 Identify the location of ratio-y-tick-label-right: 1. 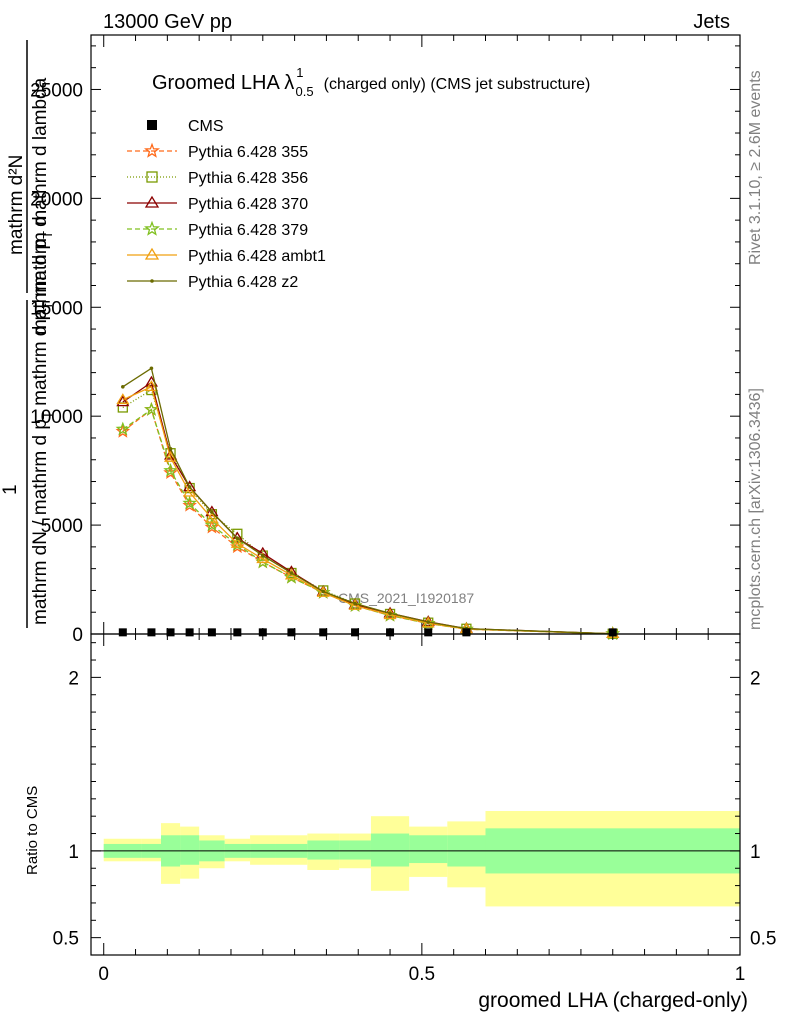
(755, 852).